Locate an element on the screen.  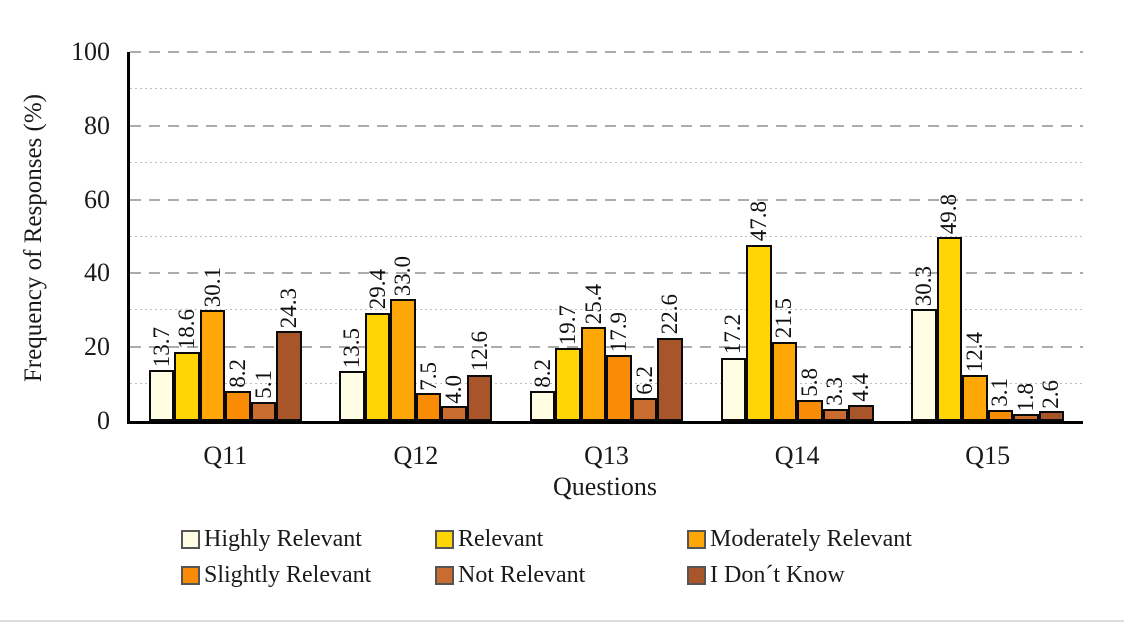
bar-value-label: 7.5 is located at coordinates (428, 376).